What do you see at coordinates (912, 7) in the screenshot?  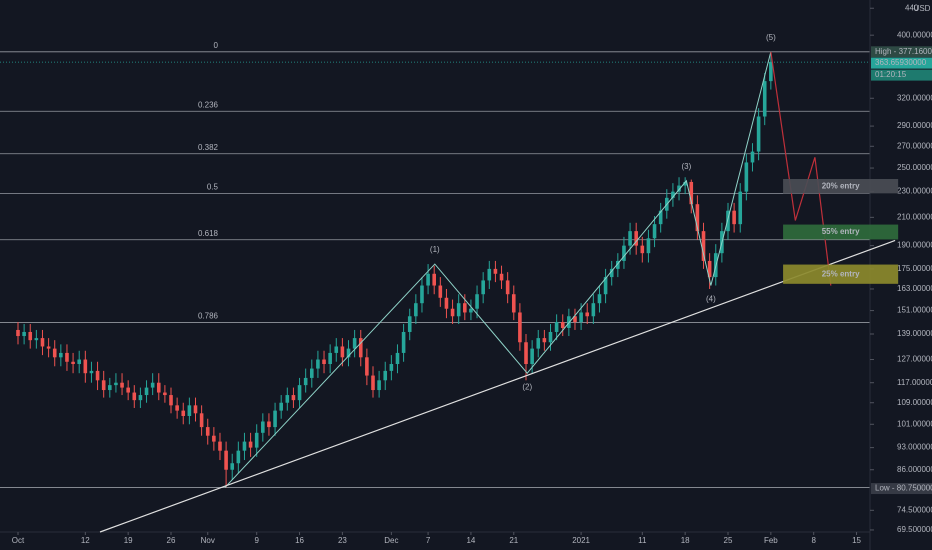 I see `y-tick-label: 440` at bounding box center [912, 7].